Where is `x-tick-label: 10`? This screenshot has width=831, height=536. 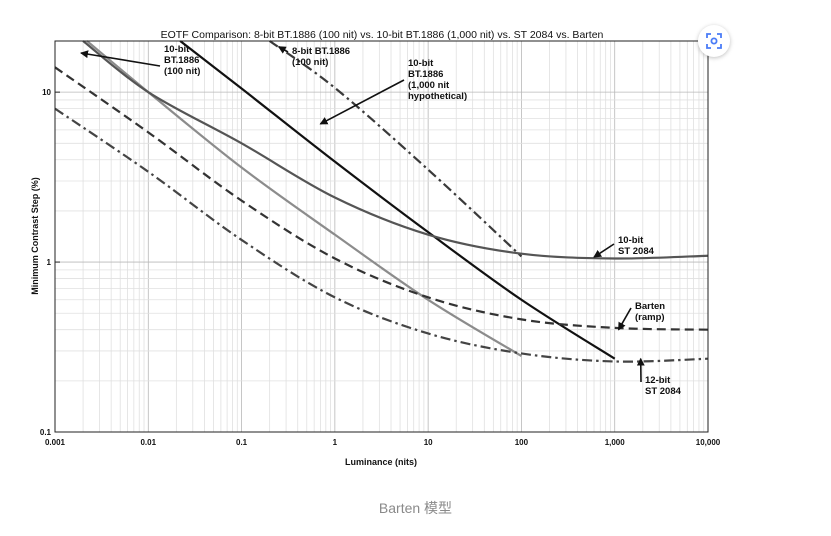
x-tick-label: 10 is located at coordinates (428, 442).